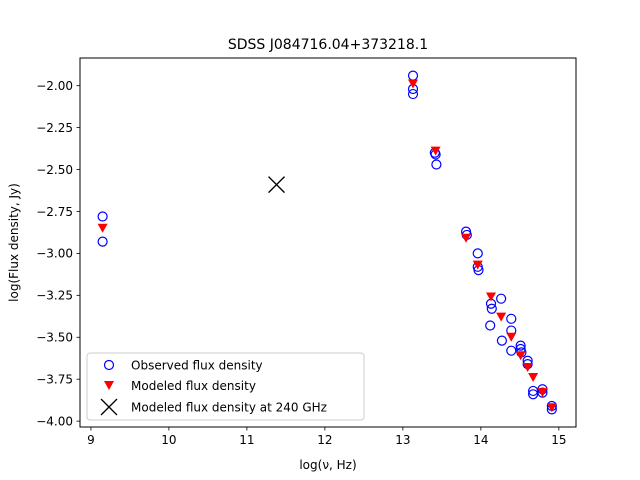  Describe the element at coordinates (193, 386) in the screenshot. I see `legend-modeled-label: Modeled flux density` at that location.